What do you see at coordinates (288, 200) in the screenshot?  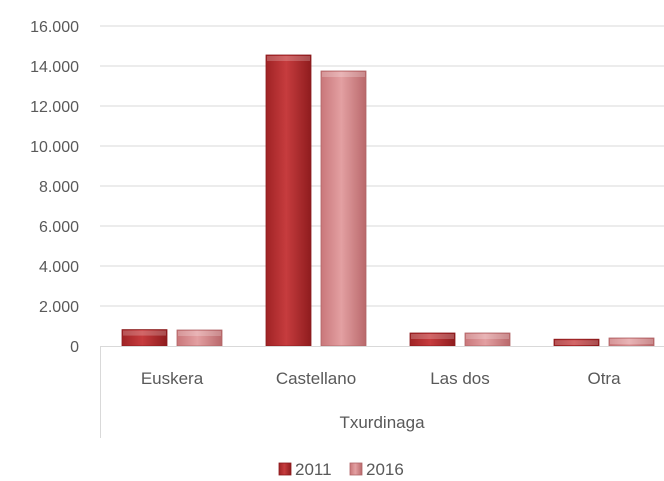 I see `bar-2011-castellano` at bounding box center [288, 200].